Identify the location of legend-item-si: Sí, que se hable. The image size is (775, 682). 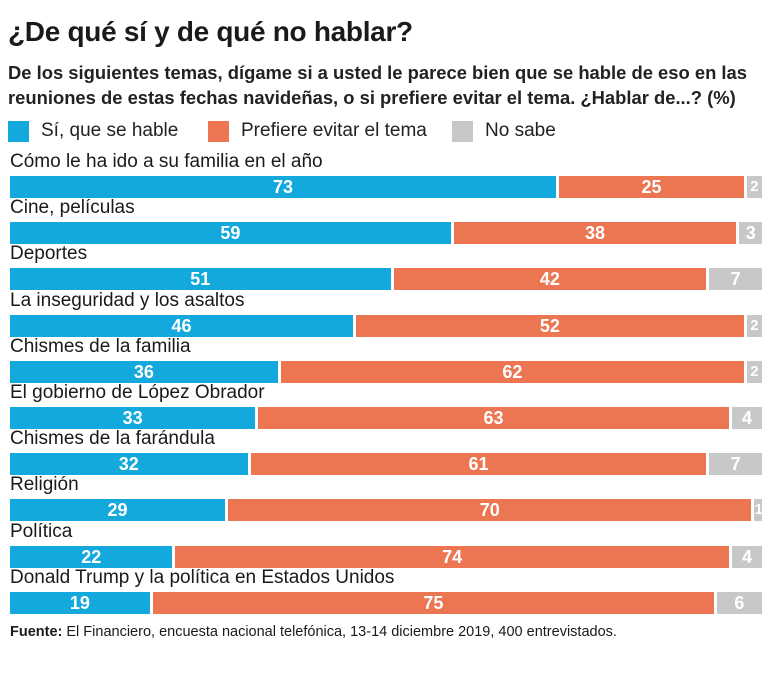
(93, 131).